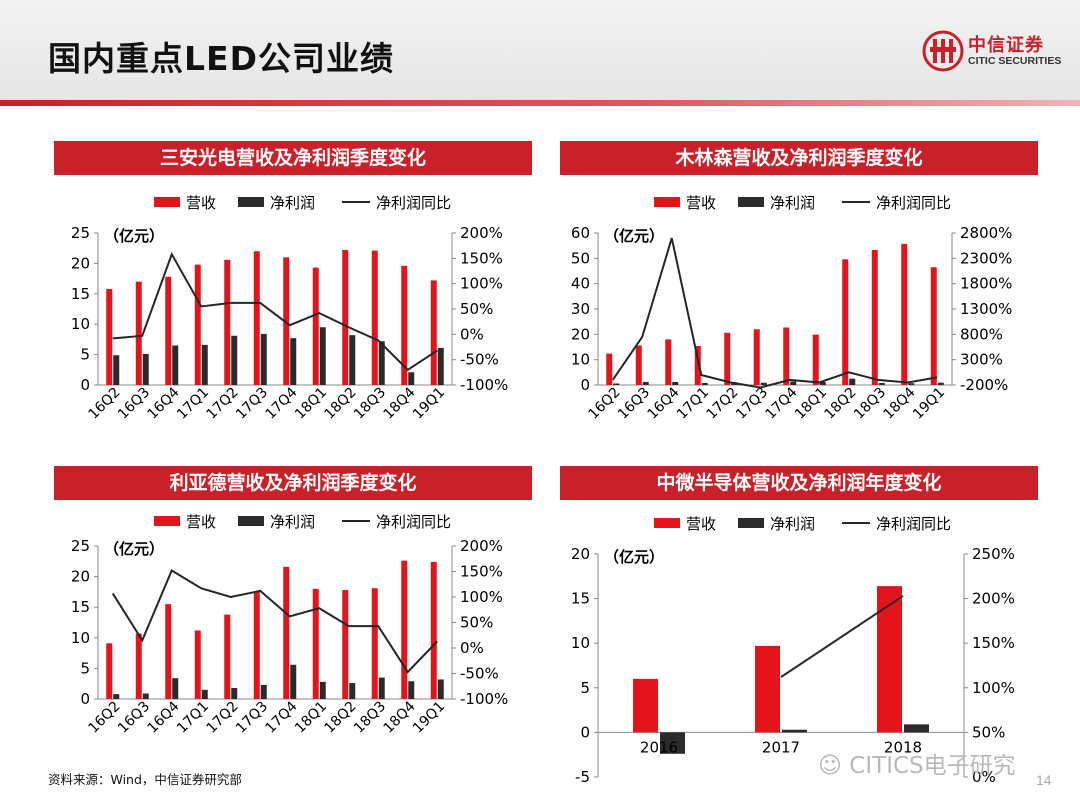  What do you see at coordinates (981, 360) in the screenshot?
I see `y2-tick-label: 300%` at bounding box center [981, 360].